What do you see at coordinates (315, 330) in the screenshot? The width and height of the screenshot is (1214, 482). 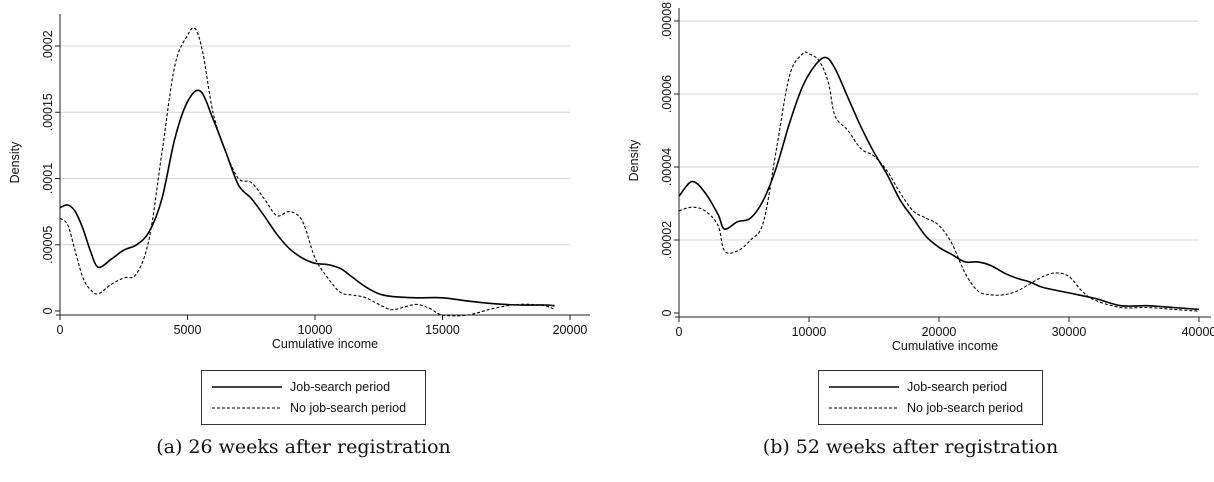 I see `chart-a-x-tick-label: 10000` at bounding box center [315, 330].